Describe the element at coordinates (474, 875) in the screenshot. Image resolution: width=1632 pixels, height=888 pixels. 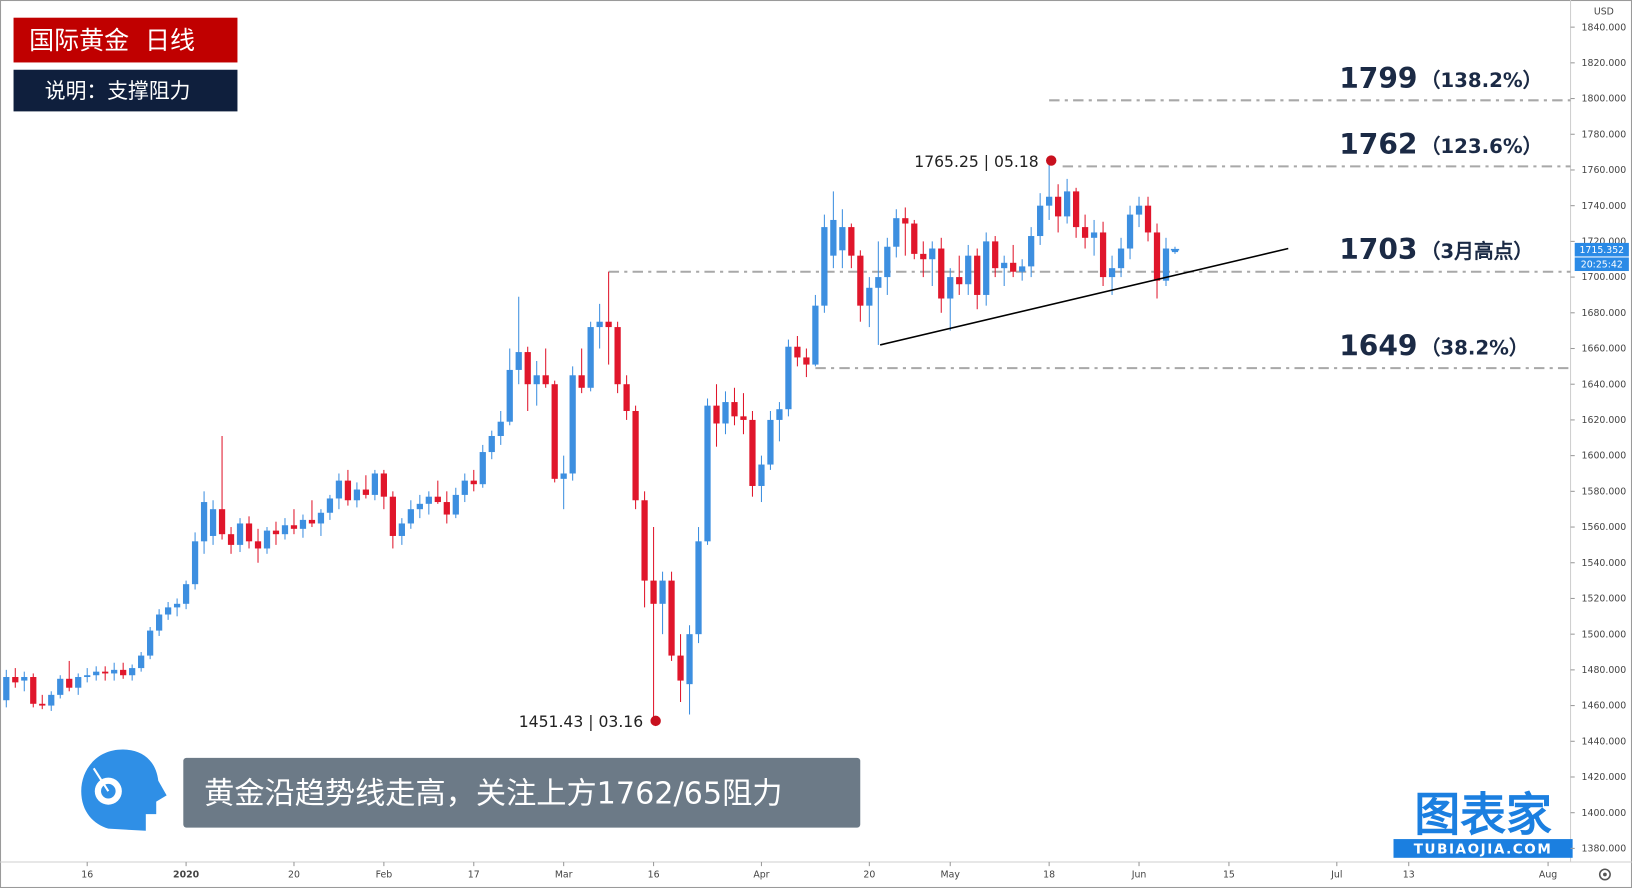
I see `x-tick-label: 17` at that location.